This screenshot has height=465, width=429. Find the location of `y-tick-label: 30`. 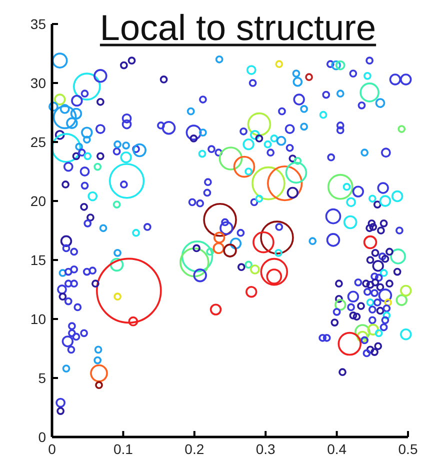

y-tick-label: 30 is located at coordinates (38, 83).